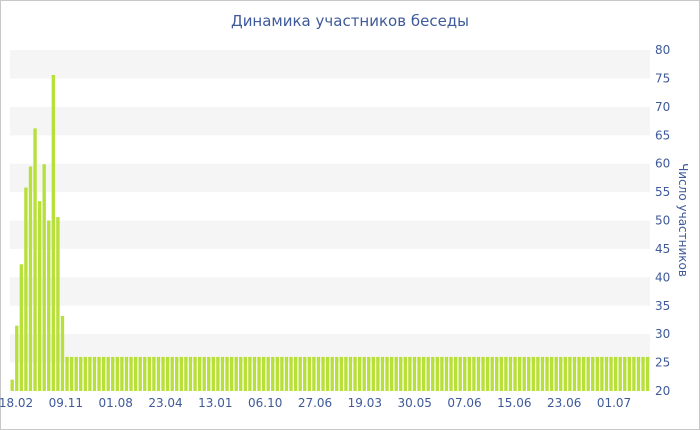 The image size is (700, 430). I want to click on x-tick-label: 13.01, so click(215, 403).